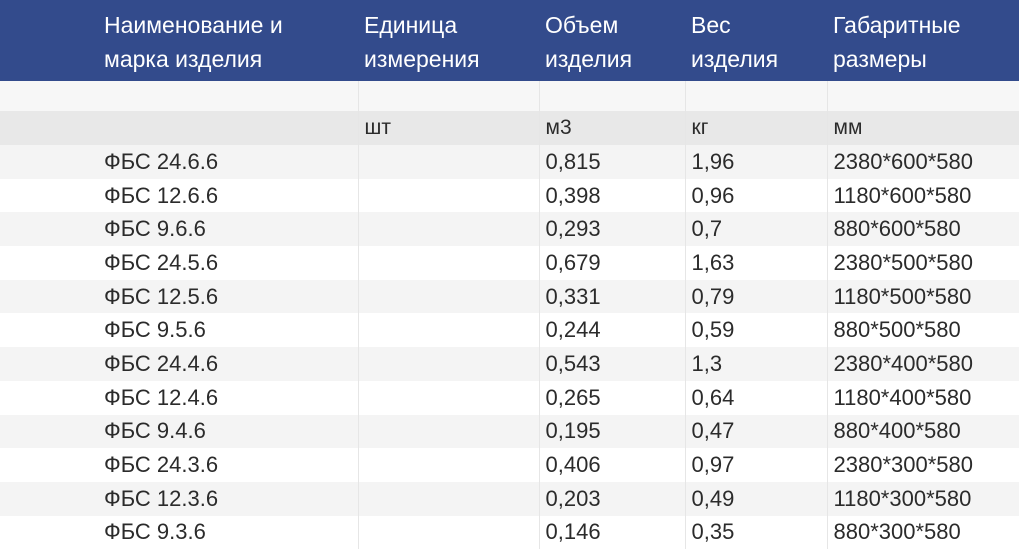 The width and height of the screenshot is (1019, 550). I want to click on cell-volume: 0,331, so click(611, 296).